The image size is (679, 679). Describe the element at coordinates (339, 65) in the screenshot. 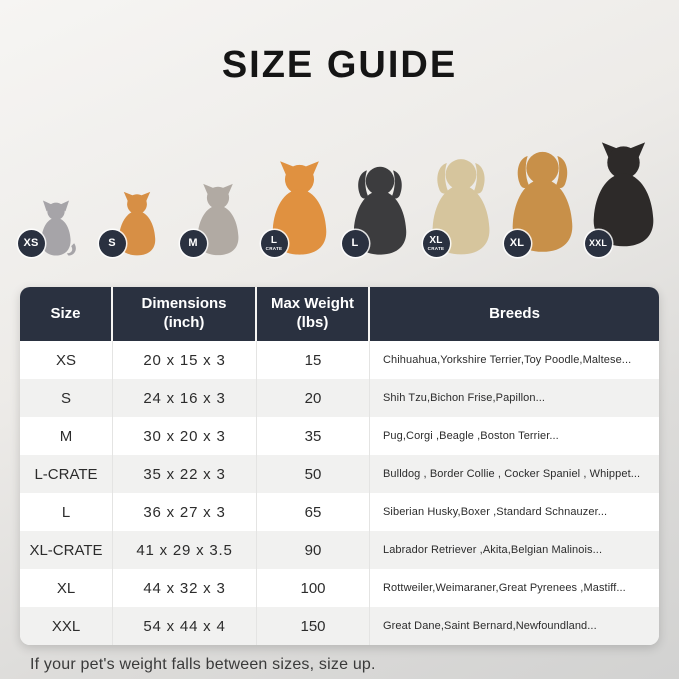

I see `page-title: SIZE GUIDE` at that location.